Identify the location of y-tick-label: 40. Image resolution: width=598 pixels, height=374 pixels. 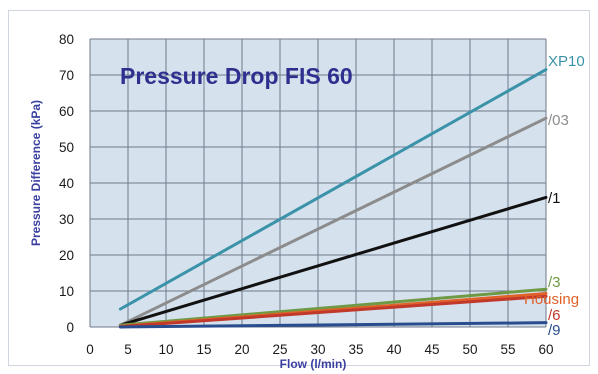
(66, 183).